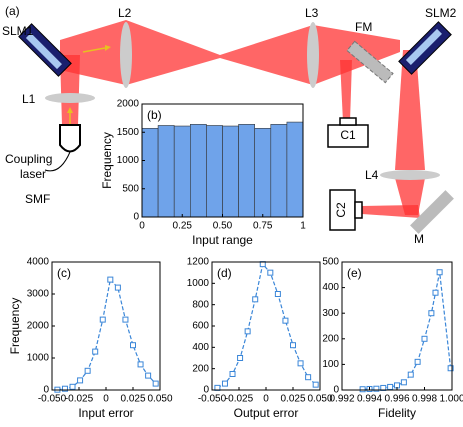  What do you see at coordinates (330, 364) in the screenshot?
I see `y-tick-label: 100` at bounding box center [330, 364].